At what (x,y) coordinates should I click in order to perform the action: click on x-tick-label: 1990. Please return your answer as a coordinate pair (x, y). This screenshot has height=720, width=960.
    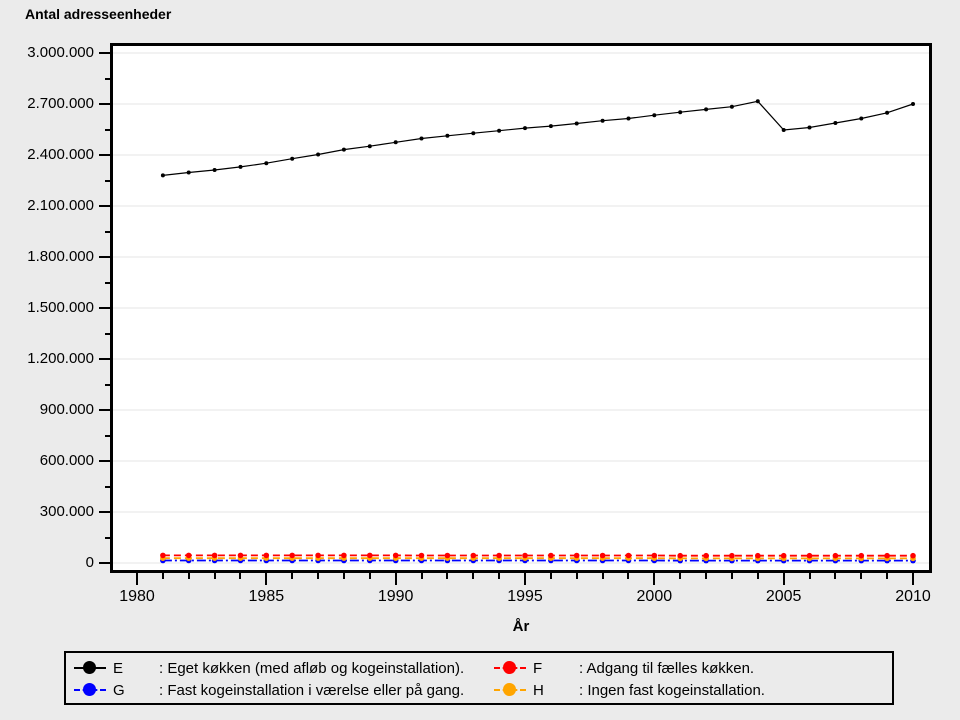
    Looking at the image, I should click on (395, 596).